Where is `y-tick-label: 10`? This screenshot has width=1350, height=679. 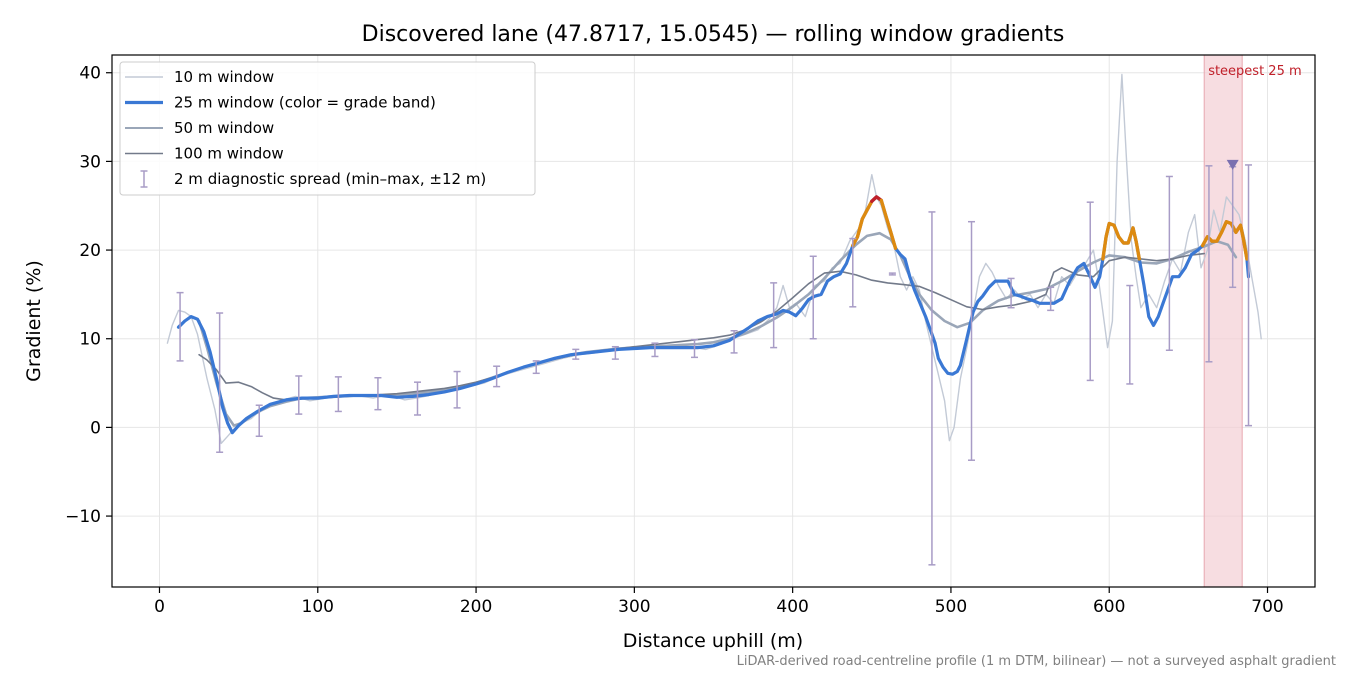 y-tick-label: 10 is located at coordinates (90, 340).